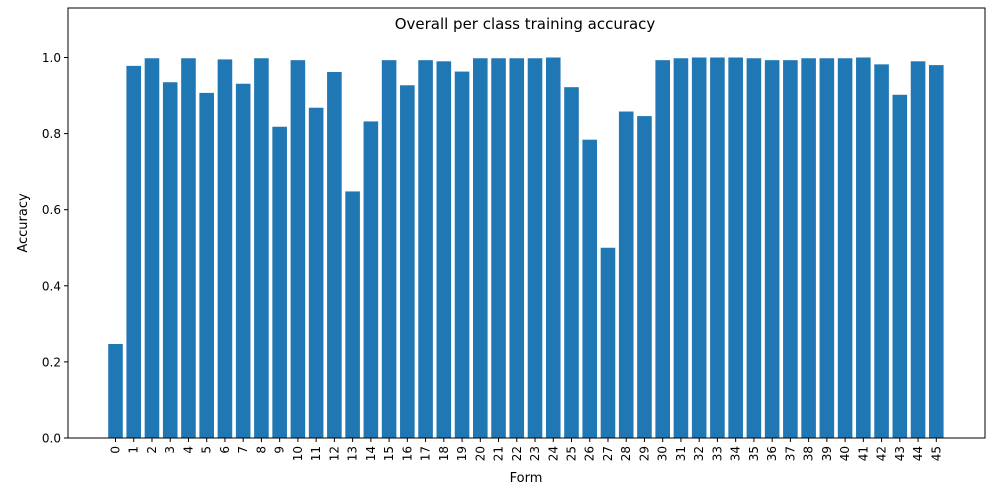  I want to click on x-tick-label: 41, so click(863, 453).